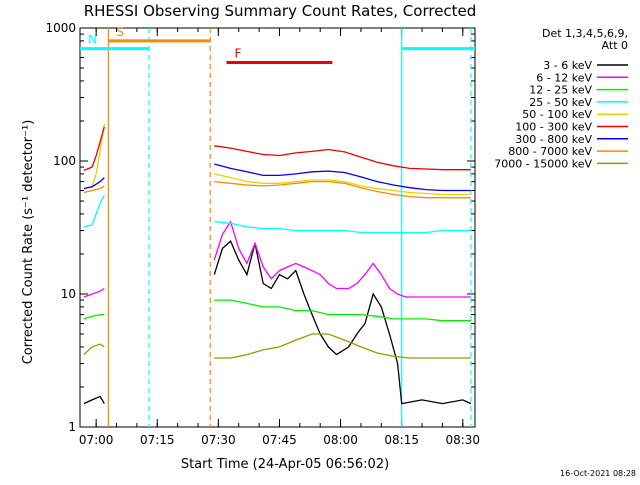 The width and height of the screenshot is (640, 485). What do you see at coordinates (96, 440) in the screenshot?
I see `x-tick-label: 07:00` at bounding box center [96, 440].